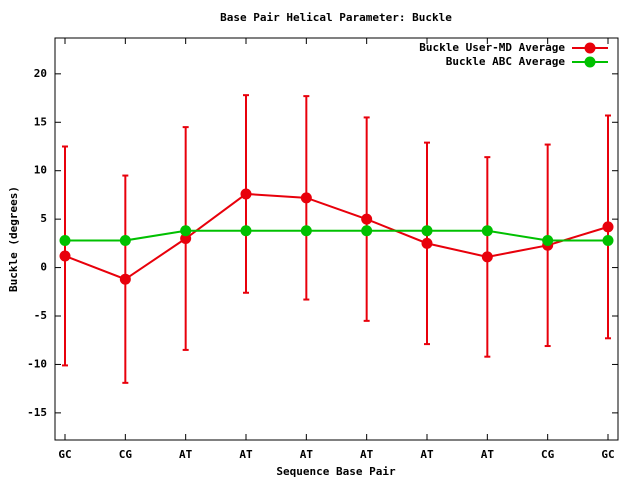 The width and height of the screenshot is (640, 480). What do you see at coordinates (43, 267) in the screenshot?
I see `y-tick-label: 0` at bounding box center [43, 267].